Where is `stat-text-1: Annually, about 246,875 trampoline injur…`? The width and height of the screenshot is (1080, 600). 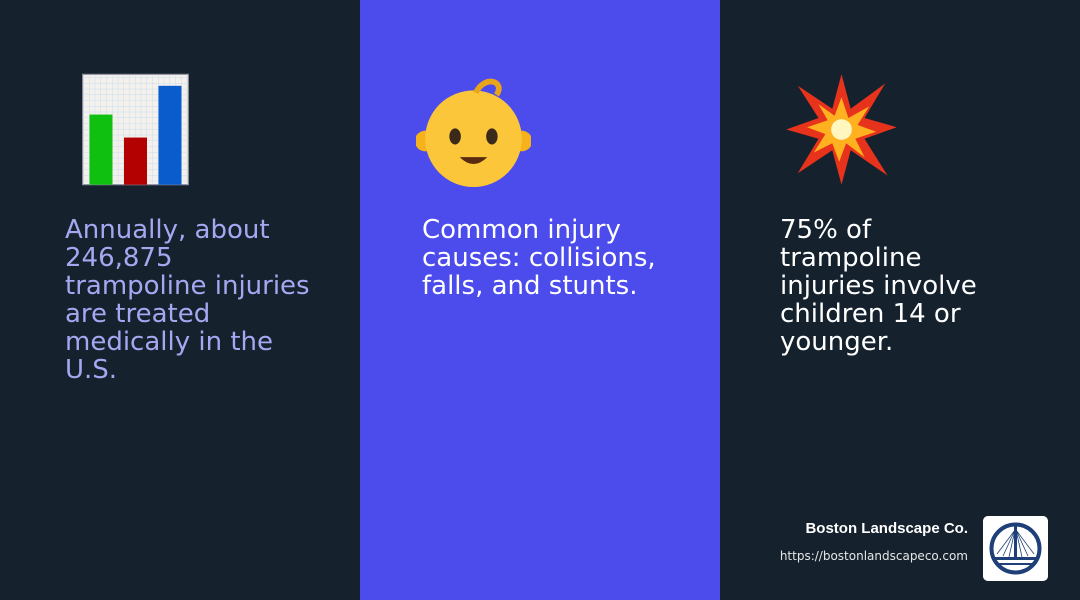 stat-text-1: Annually, about 246,875 trampoline injur… is located at coordinates (187, 300).